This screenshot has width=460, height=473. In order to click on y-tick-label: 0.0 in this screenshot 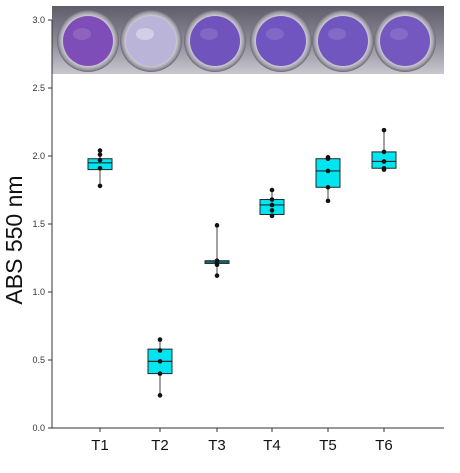, I will do `click(38, 428)`.